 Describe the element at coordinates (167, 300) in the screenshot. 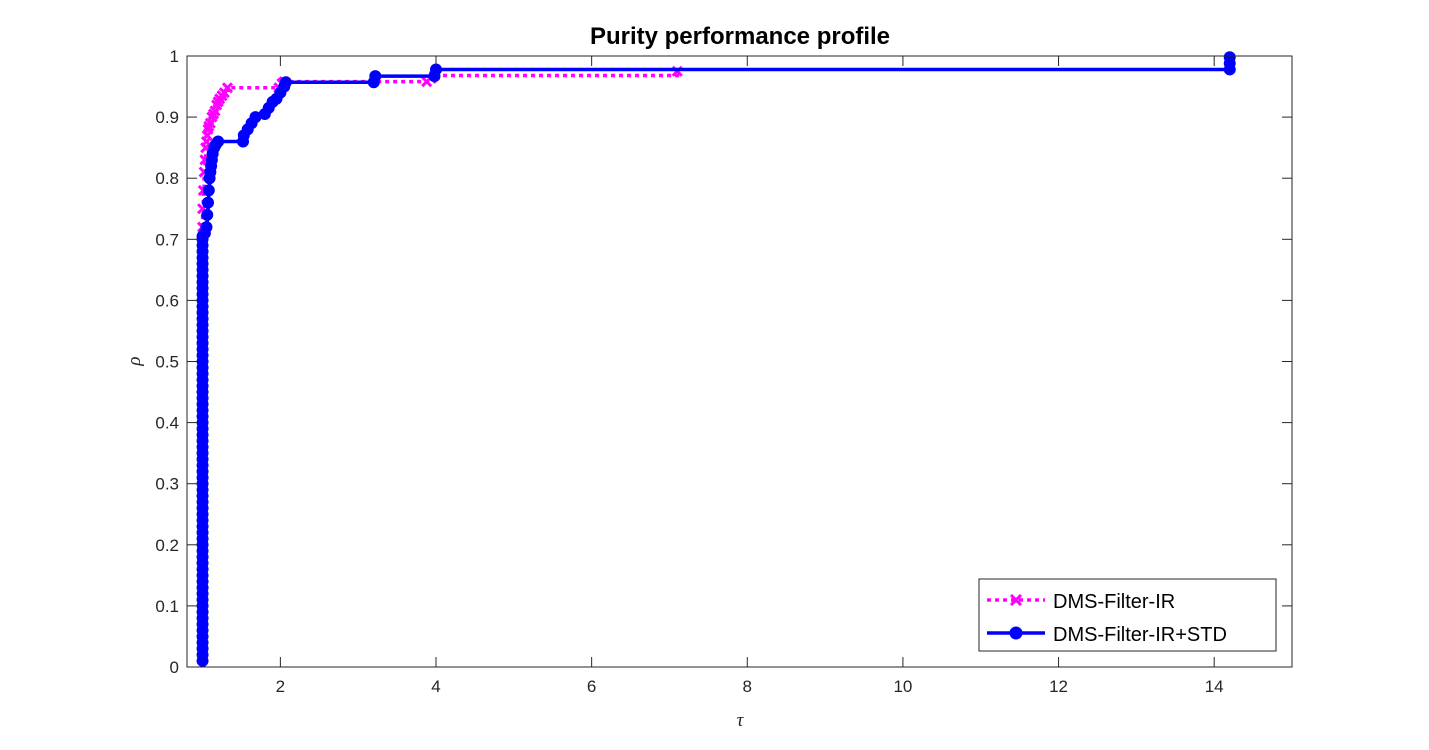

I see `y-tick-label: 0.6` at that location.